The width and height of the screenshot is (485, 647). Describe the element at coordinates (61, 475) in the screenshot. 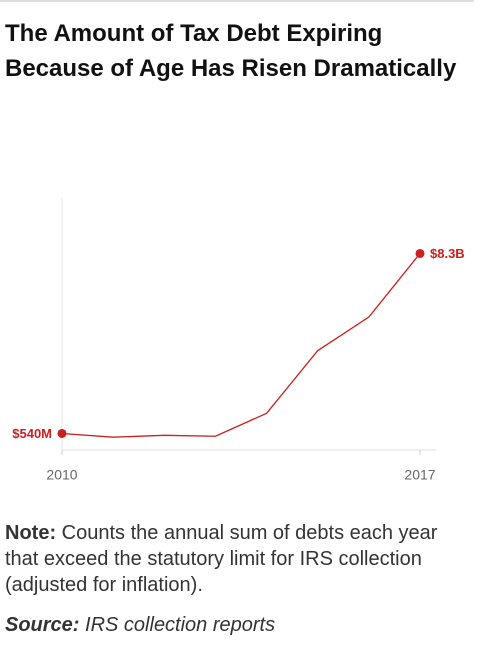

I see `x-tick-label: 2010` at that location.